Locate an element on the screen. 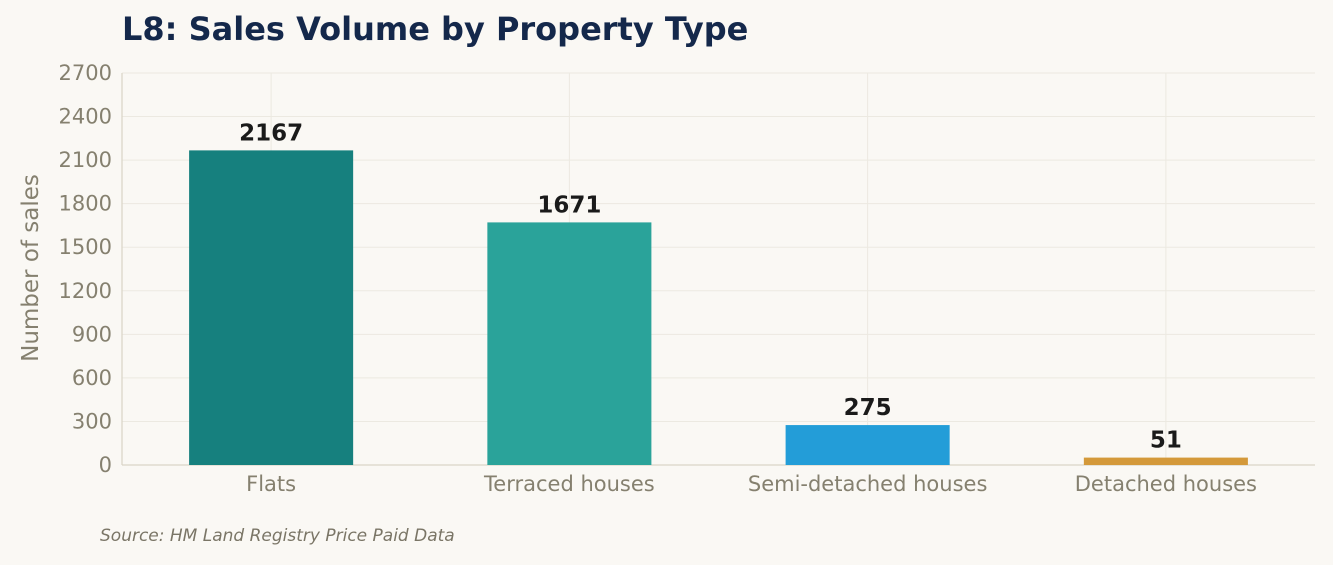 Image resolution: width=1333 pixels, height=565 pixels. bar-value-label: 1671 is located at coordinates (569, 205).